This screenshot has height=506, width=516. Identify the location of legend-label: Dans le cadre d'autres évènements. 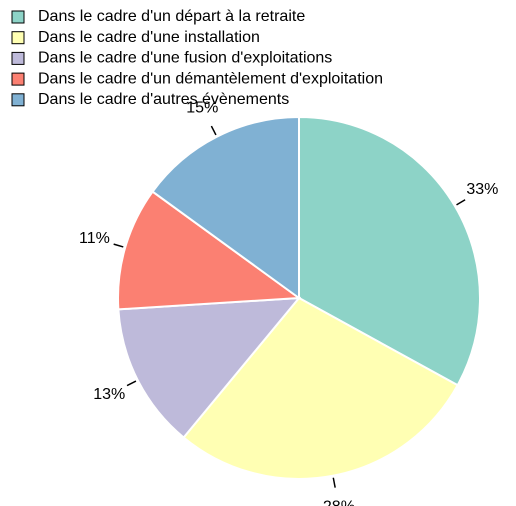
(163, 99).